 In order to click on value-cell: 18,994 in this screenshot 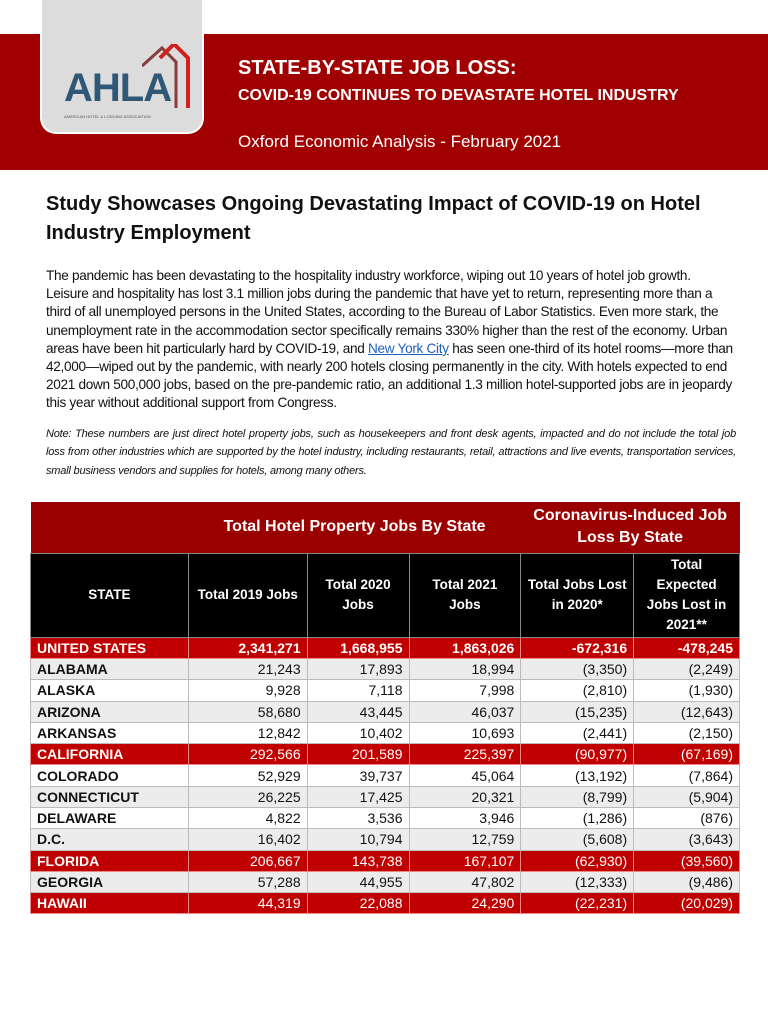, I will do `click(465, 669)`.